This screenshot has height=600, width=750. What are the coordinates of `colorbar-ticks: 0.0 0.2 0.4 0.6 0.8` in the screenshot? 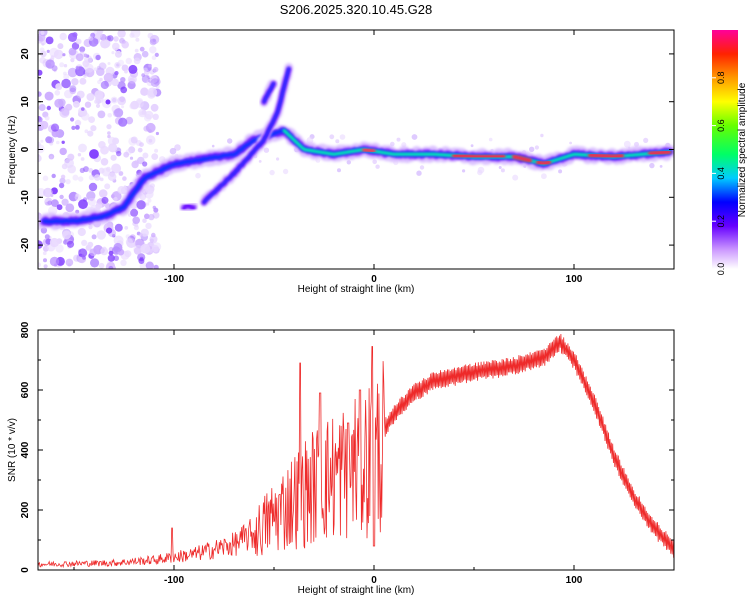 It's located at (719, 174).